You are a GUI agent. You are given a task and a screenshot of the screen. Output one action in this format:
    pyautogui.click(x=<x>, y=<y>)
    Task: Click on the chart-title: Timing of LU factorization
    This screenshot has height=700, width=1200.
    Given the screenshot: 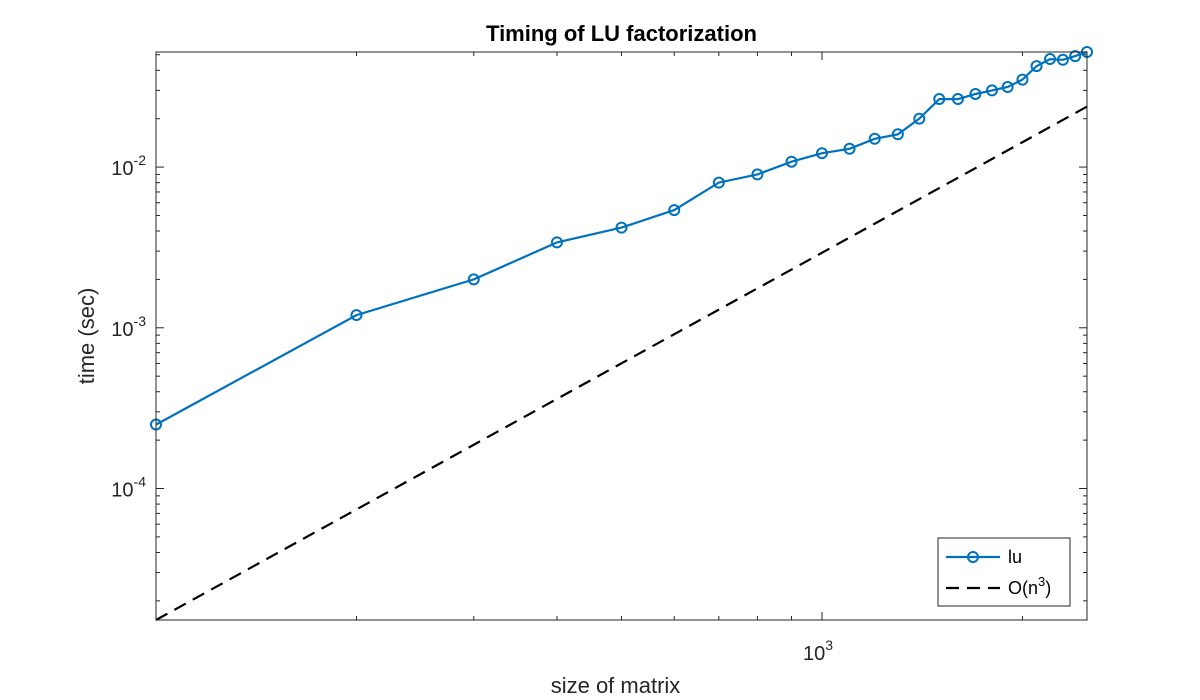 What is the action you would take?
    pyautogui.click(x=621, y=33)
    